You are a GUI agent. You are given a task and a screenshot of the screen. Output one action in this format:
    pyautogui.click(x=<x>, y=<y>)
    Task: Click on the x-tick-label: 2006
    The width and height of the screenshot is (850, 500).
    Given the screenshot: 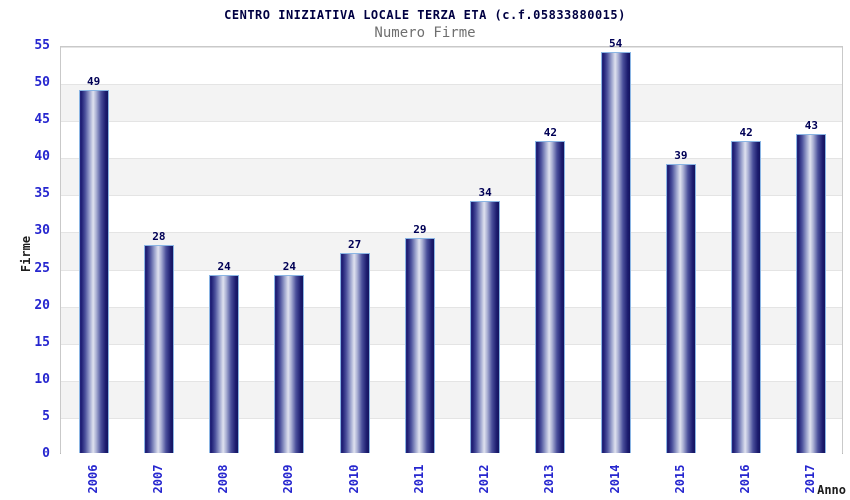 What is the action you would take?
    pyautogui.click(x=92, y=479)
    